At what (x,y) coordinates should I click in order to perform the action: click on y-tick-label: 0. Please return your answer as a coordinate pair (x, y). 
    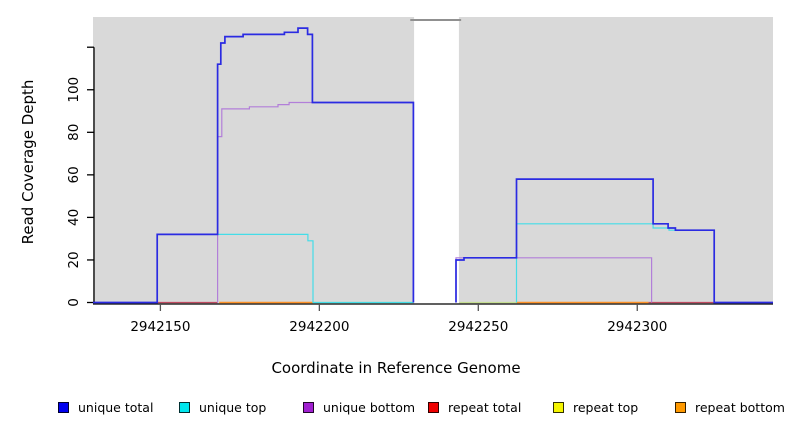
    Looking at the image, I should click on (74, 302).